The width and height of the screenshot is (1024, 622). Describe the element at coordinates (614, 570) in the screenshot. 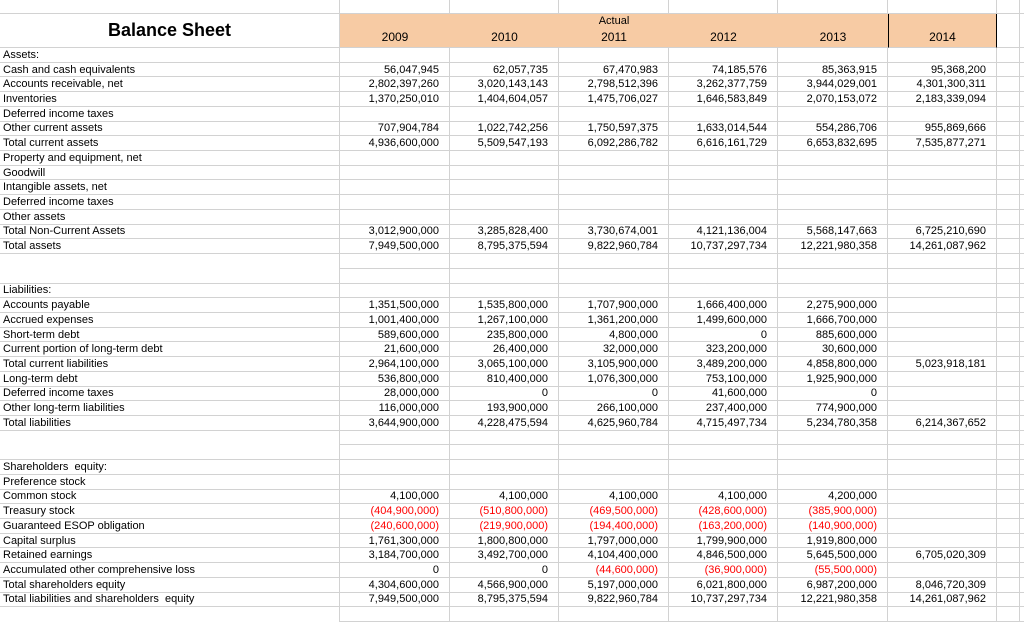

I see `value-cell: (44,600,000)` at that location.